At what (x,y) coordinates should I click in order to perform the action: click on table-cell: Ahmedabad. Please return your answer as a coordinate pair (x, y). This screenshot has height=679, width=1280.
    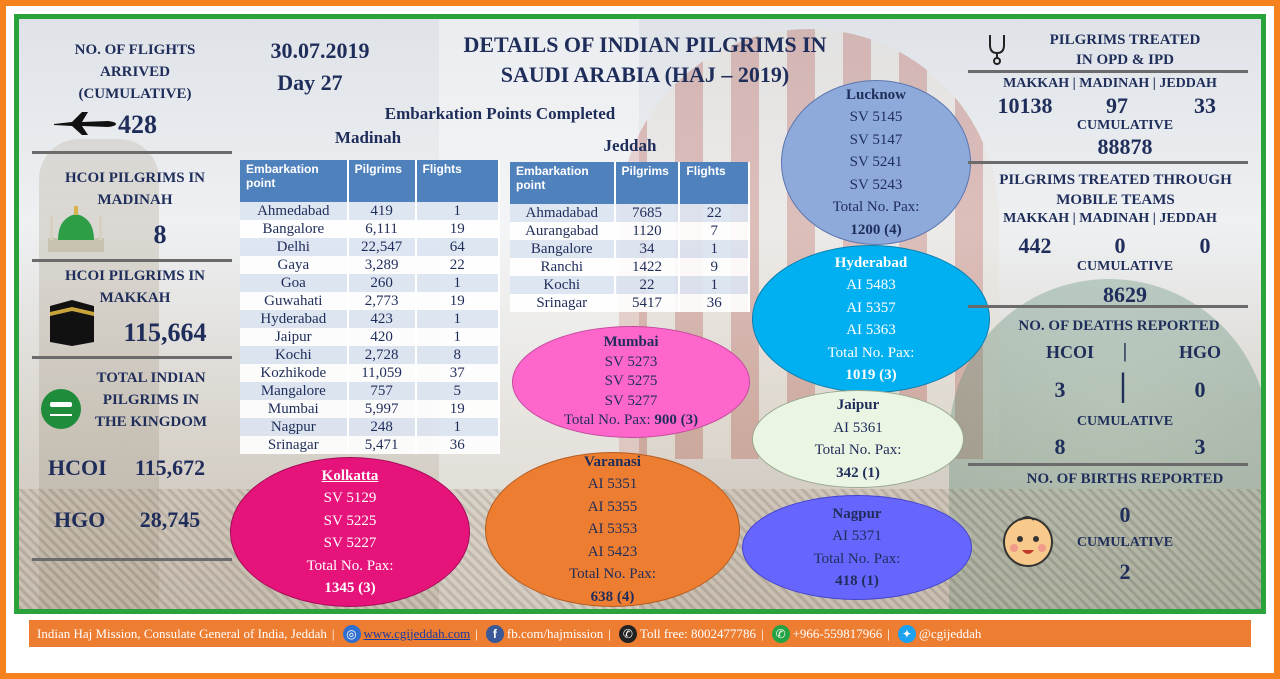
    Looking at the image, I should click on (294, 211).